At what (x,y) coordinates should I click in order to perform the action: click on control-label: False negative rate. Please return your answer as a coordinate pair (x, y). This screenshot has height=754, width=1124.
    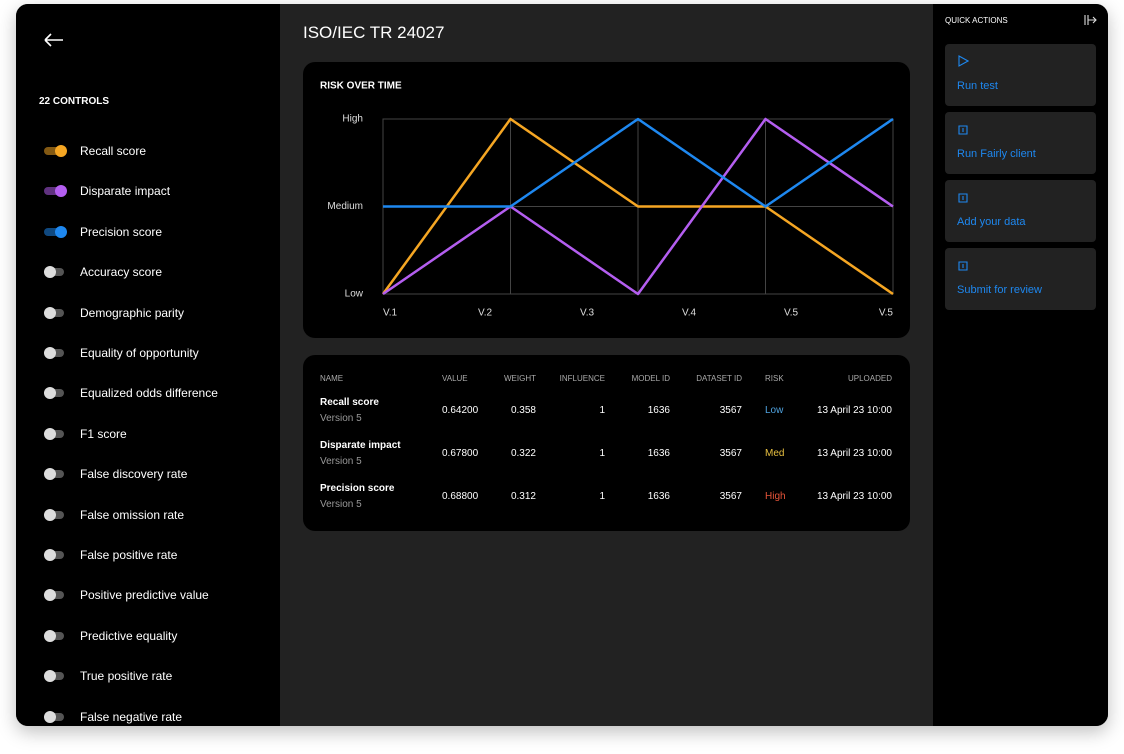
    Looking at the image, I should click on (131, 716).